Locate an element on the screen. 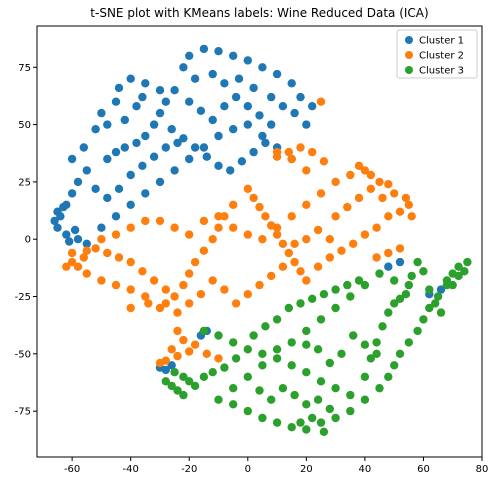  legend: Cluster 1 Cluster 2 Cluster 3 is located at coordinates (437, 54).